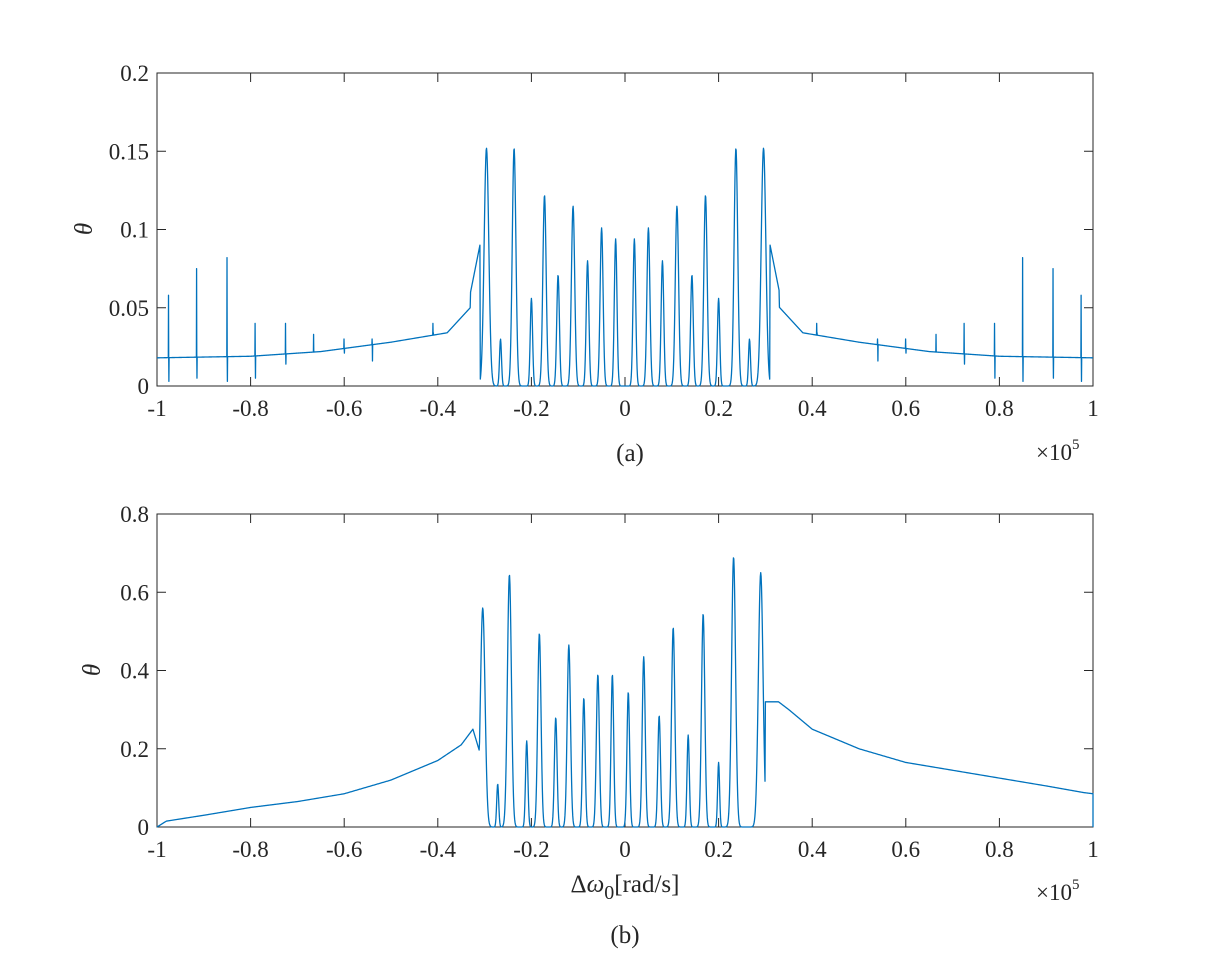 The width and height of the screenshot is (1209, 963). What do you see at coordinates (144, 827) in the screenshot?
I see `panel-b-ytick-label: 0` at bounding box center [144, 827].